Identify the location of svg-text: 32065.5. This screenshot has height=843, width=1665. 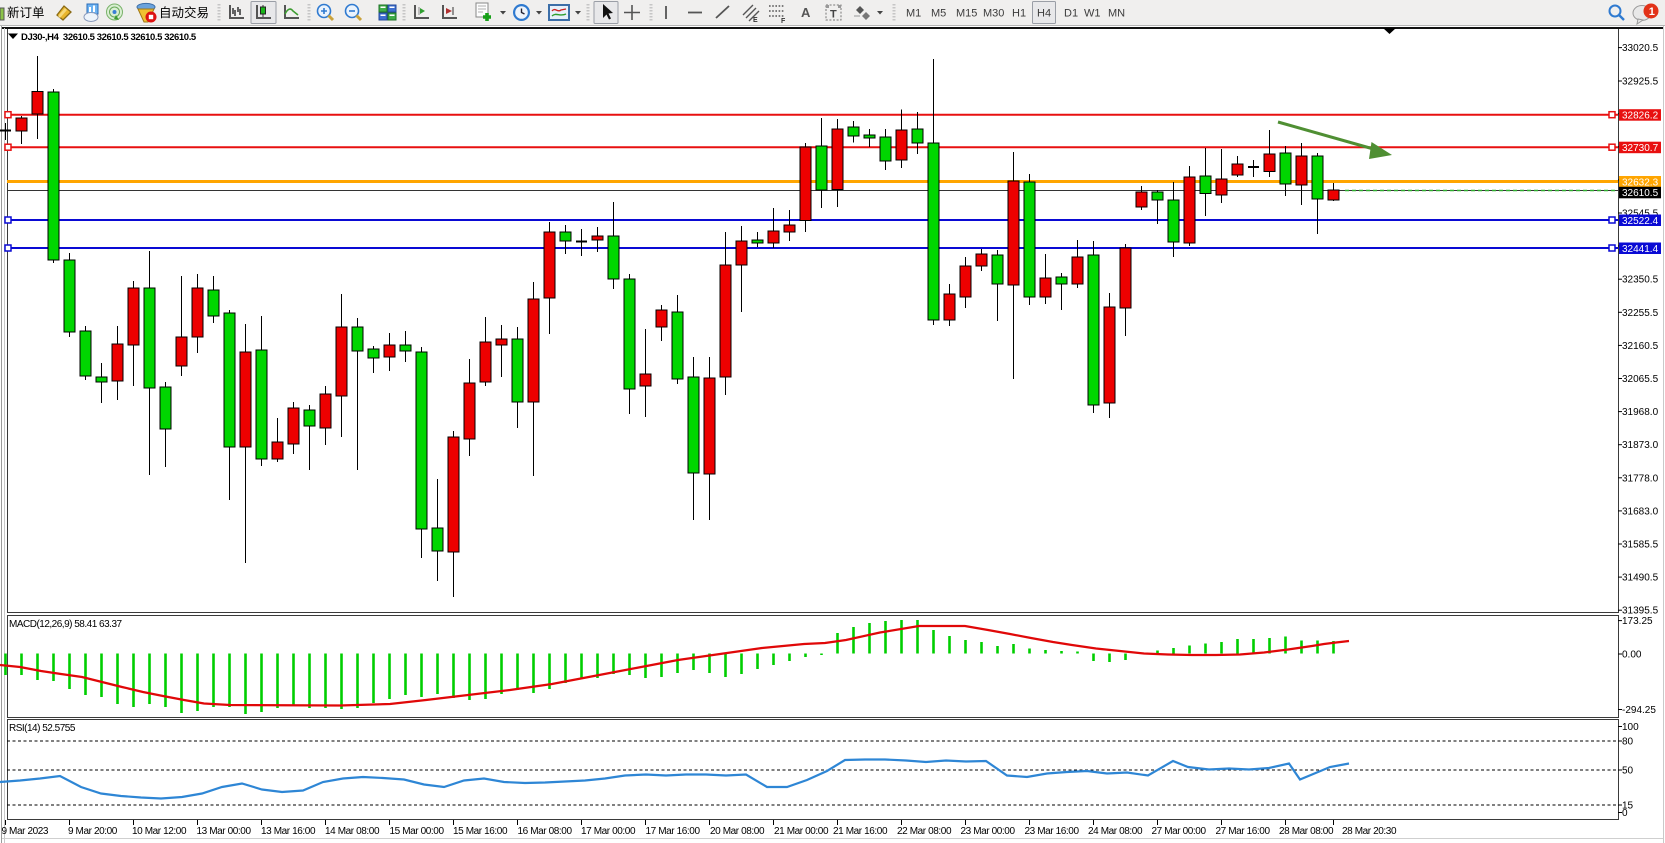
(1640, 379).